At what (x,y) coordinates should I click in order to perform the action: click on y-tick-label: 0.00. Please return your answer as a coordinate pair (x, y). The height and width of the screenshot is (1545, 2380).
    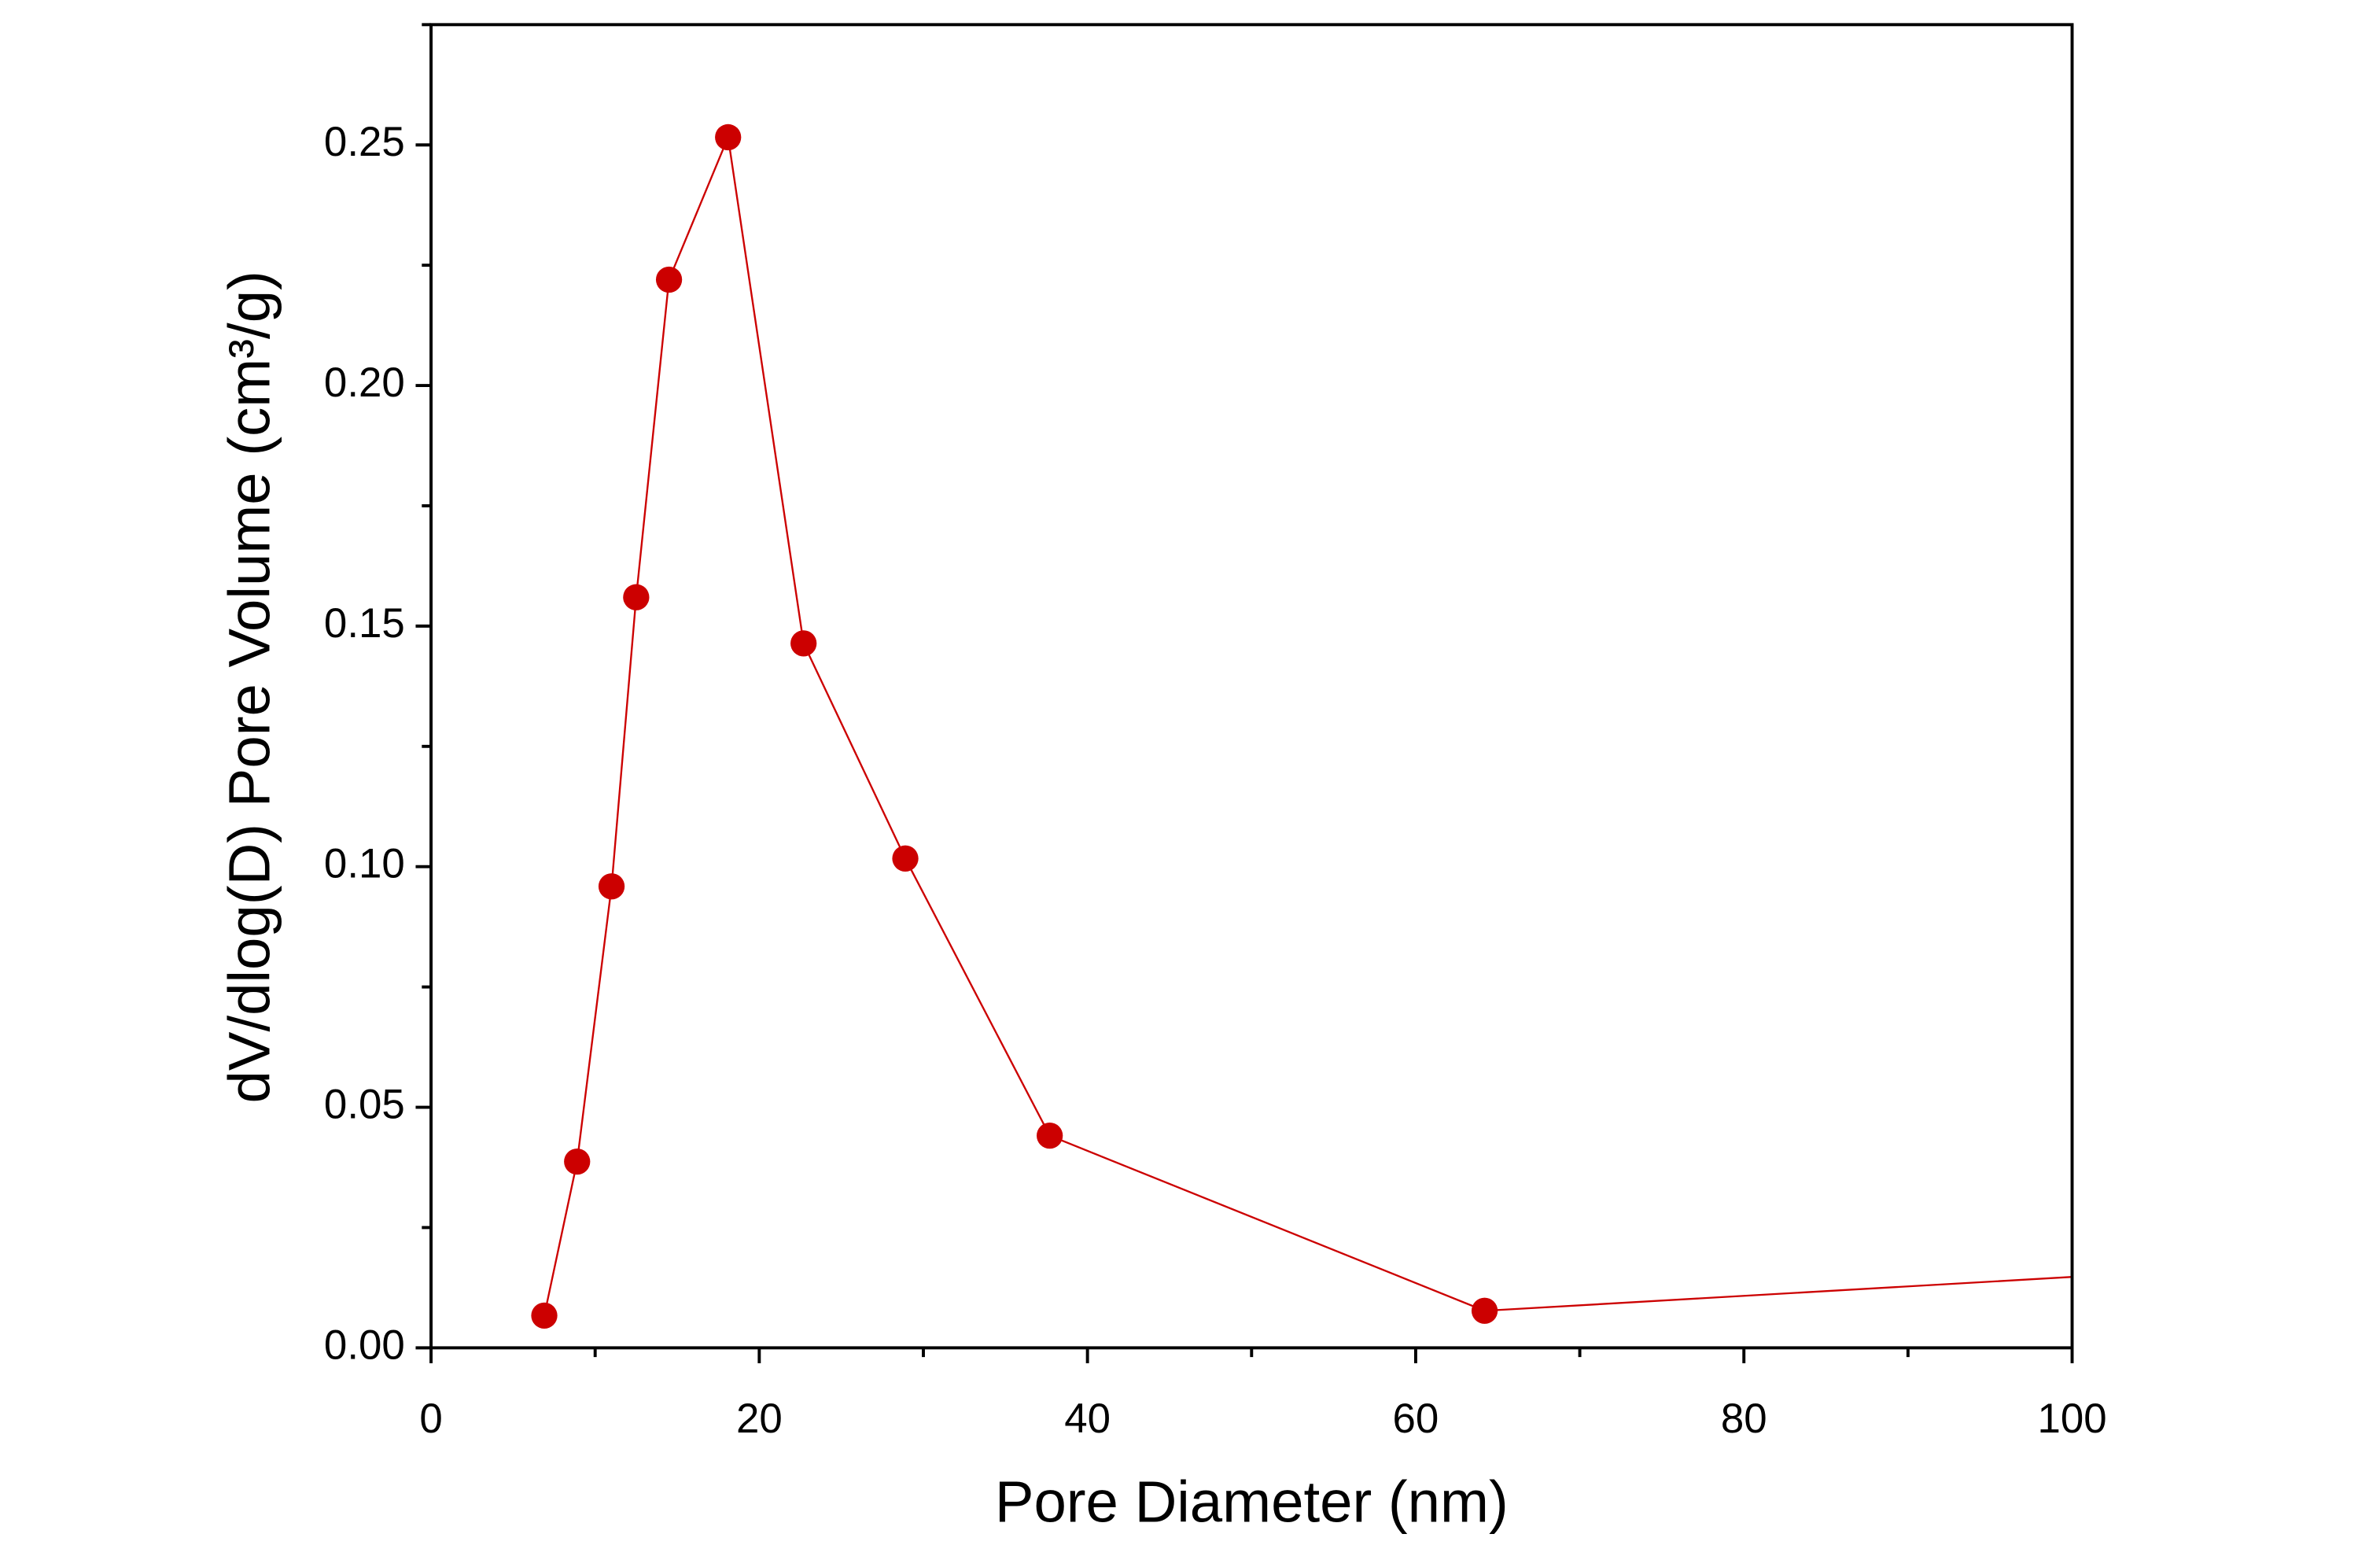
    Looking at the image, I should click on (364, 1345).